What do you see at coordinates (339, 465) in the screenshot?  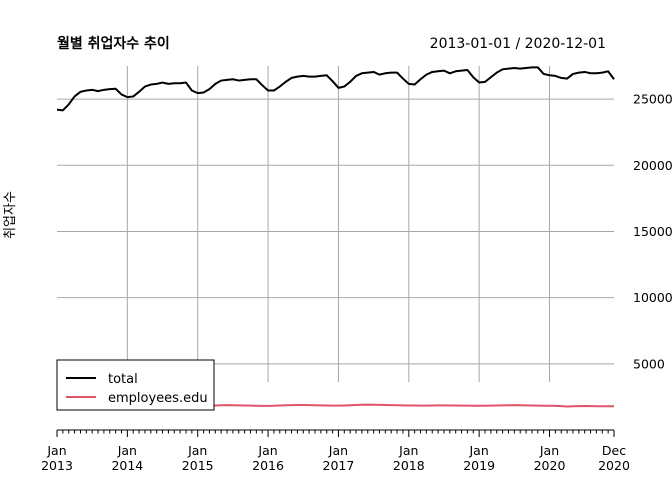 I see `x-tick-year: 2017` at bounding box center [339, 465].